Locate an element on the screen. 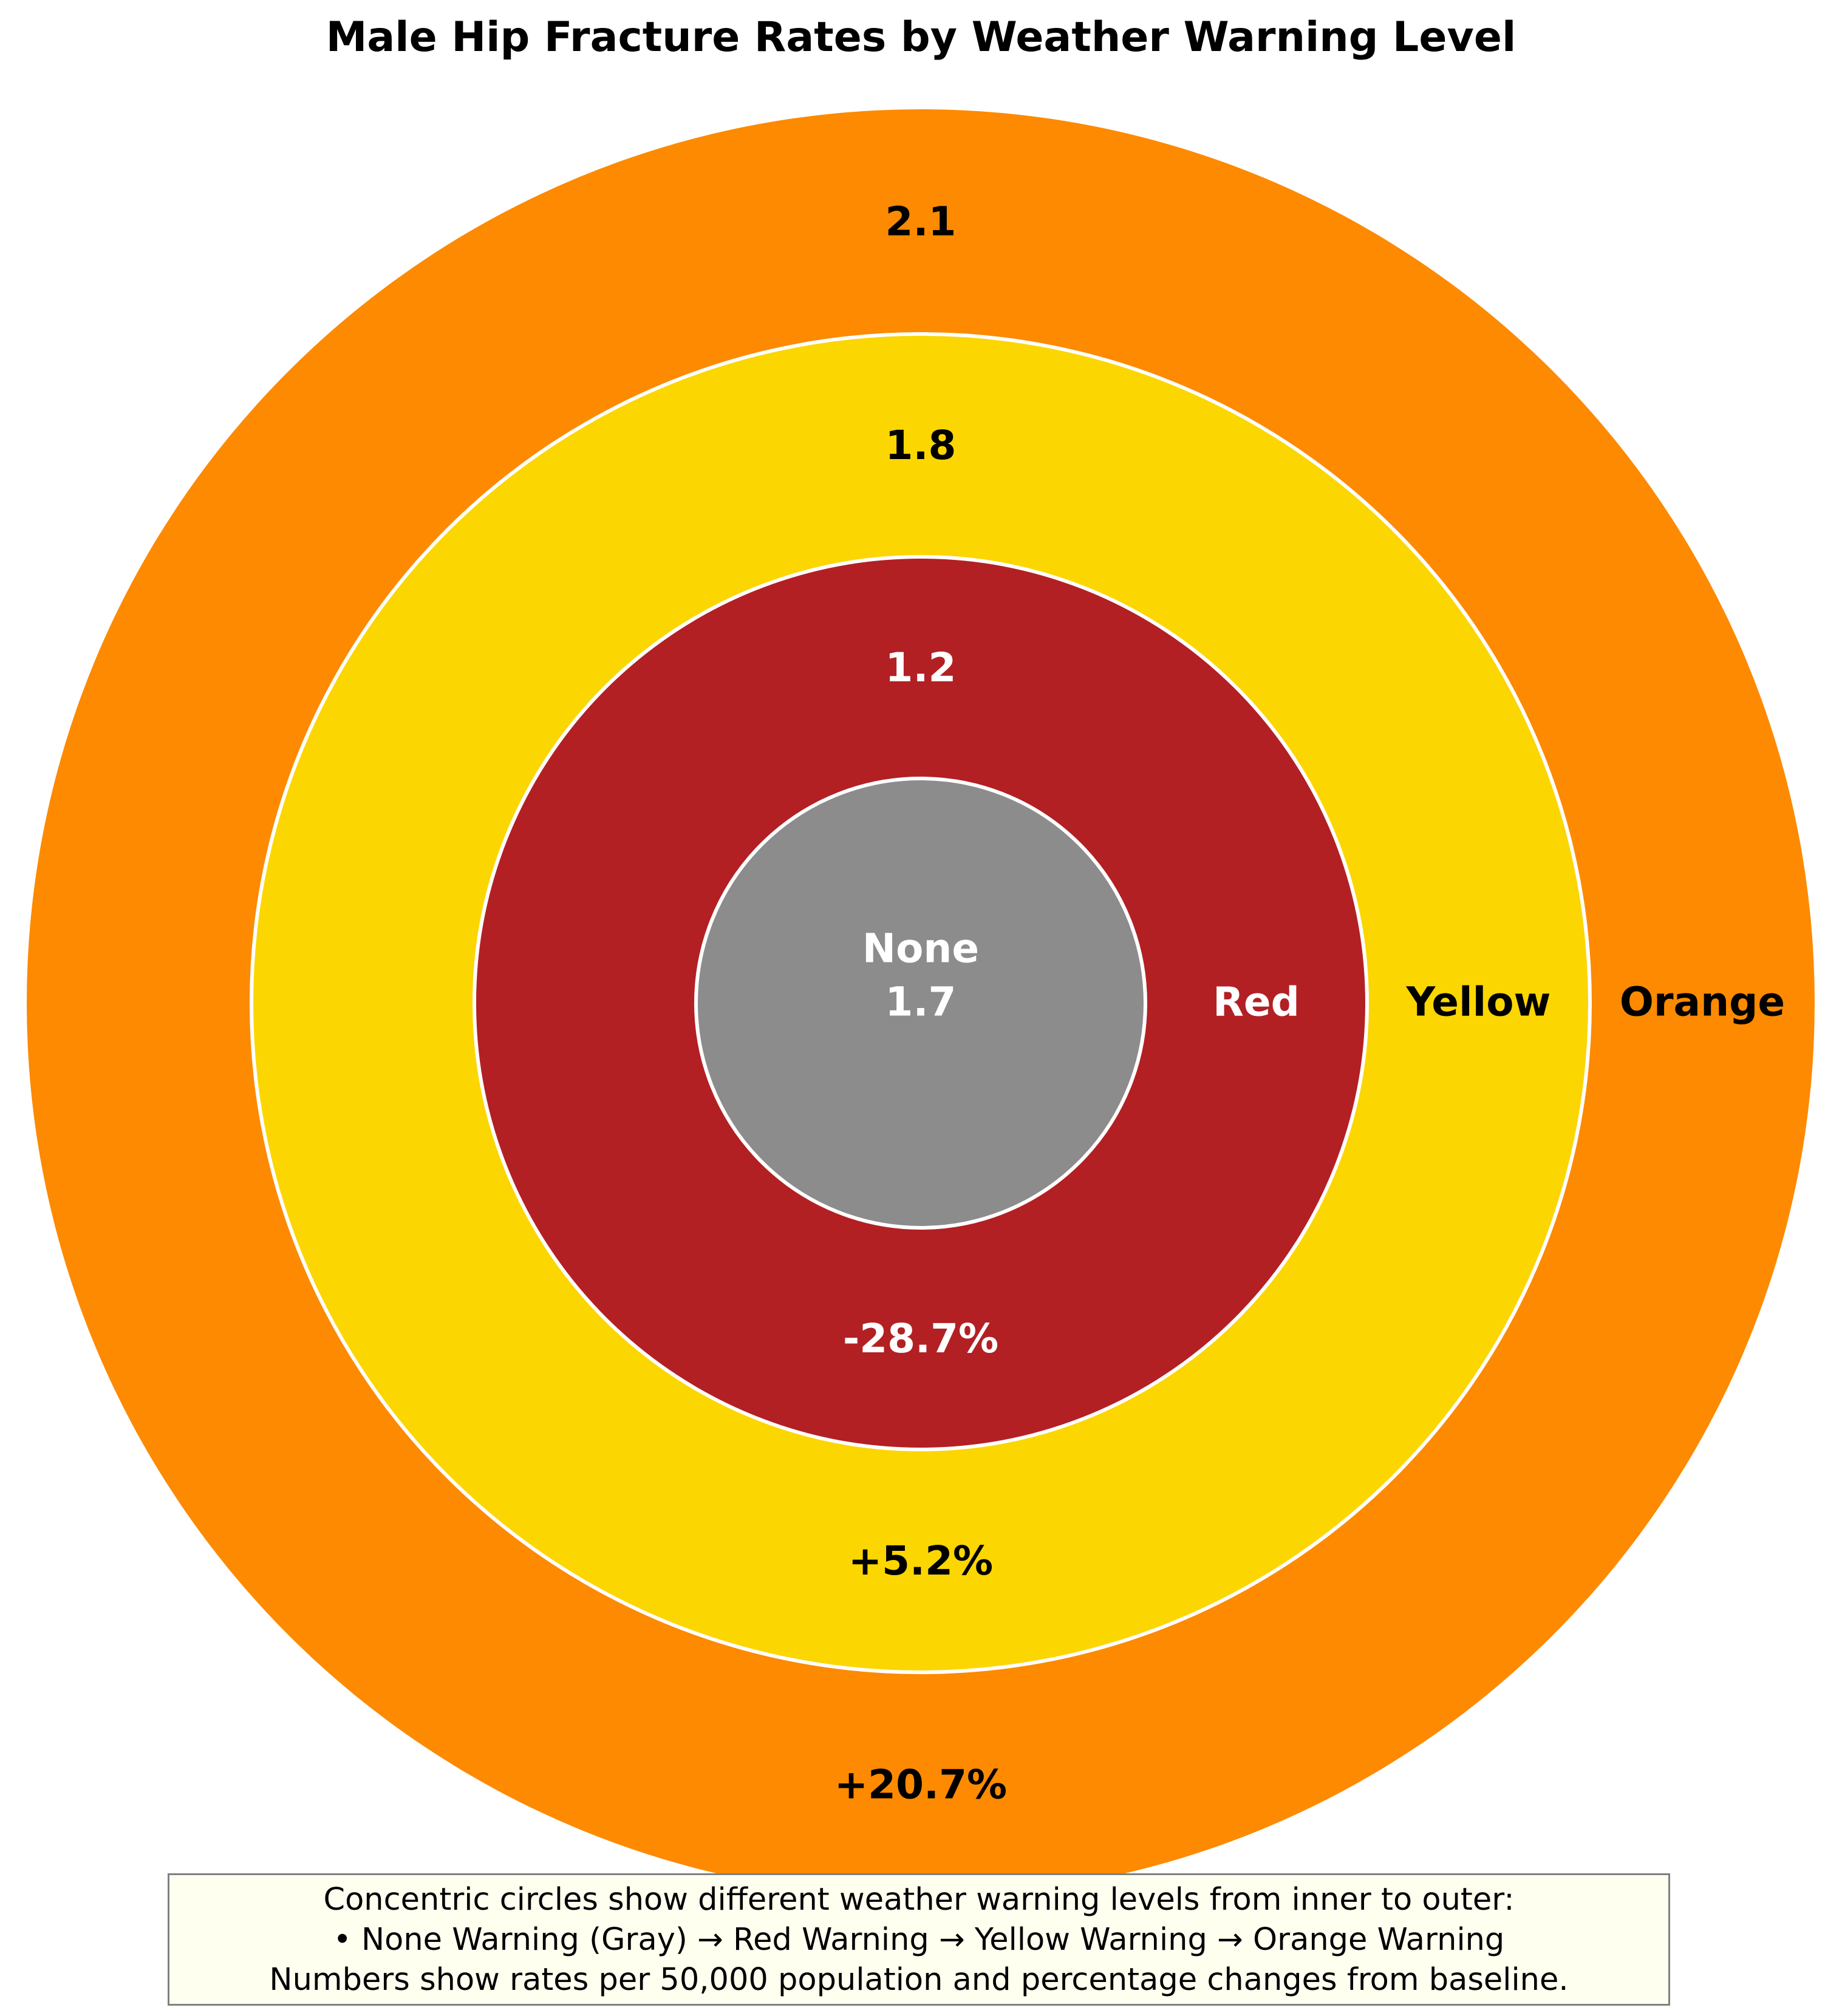 Image resolution: width=1842 pixels, height=2016 pixels. label-none-rate: 1.7 is located at coordinates (921, 1002).